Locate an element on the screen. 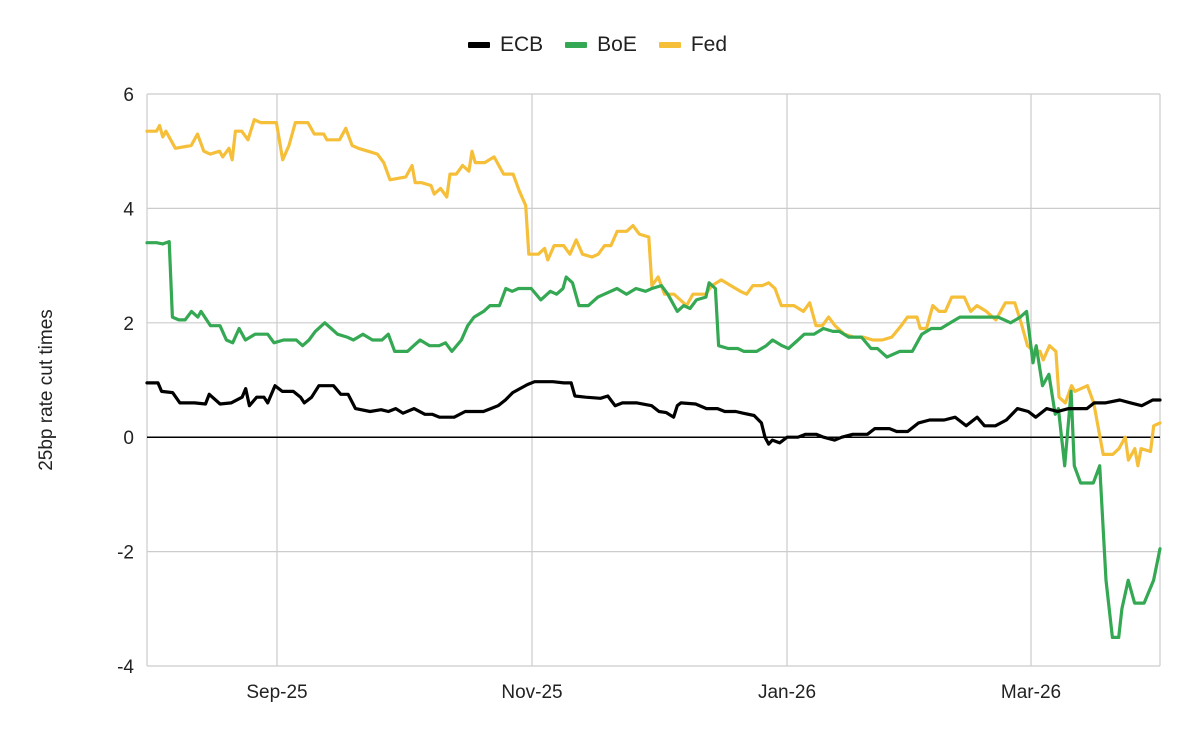 This screenshot has width=1195, height=738. legend-label-ecb: ECB is located at coordinates (521, 44).